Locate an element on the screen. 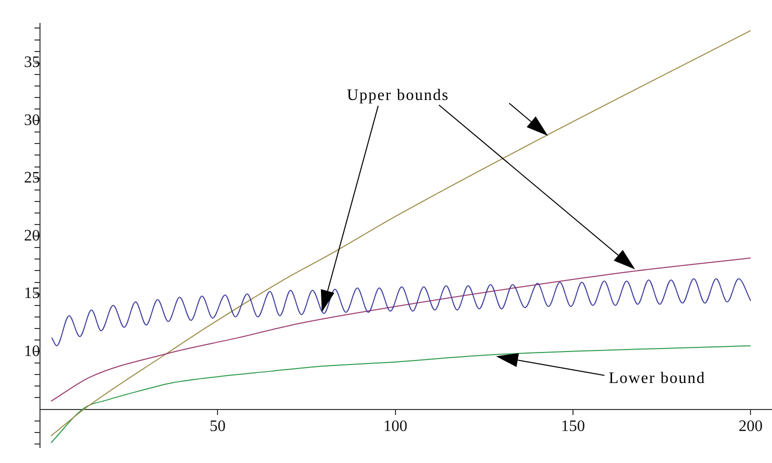 Image resolution: width=772 pixels, height=463 pixels. line-series is located at coordinates (401, 312).